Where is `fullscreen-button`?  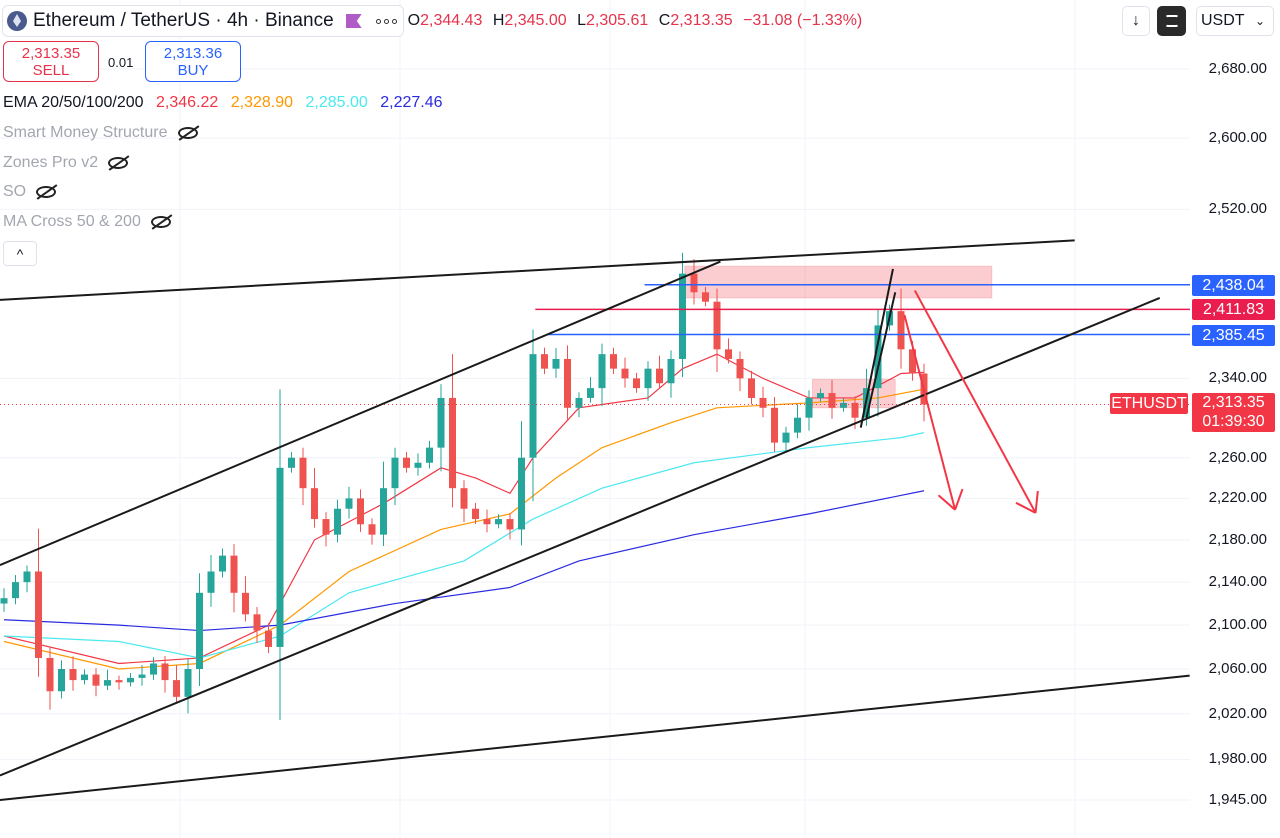 fullscreen-button is located at coordinates (1171, 21).